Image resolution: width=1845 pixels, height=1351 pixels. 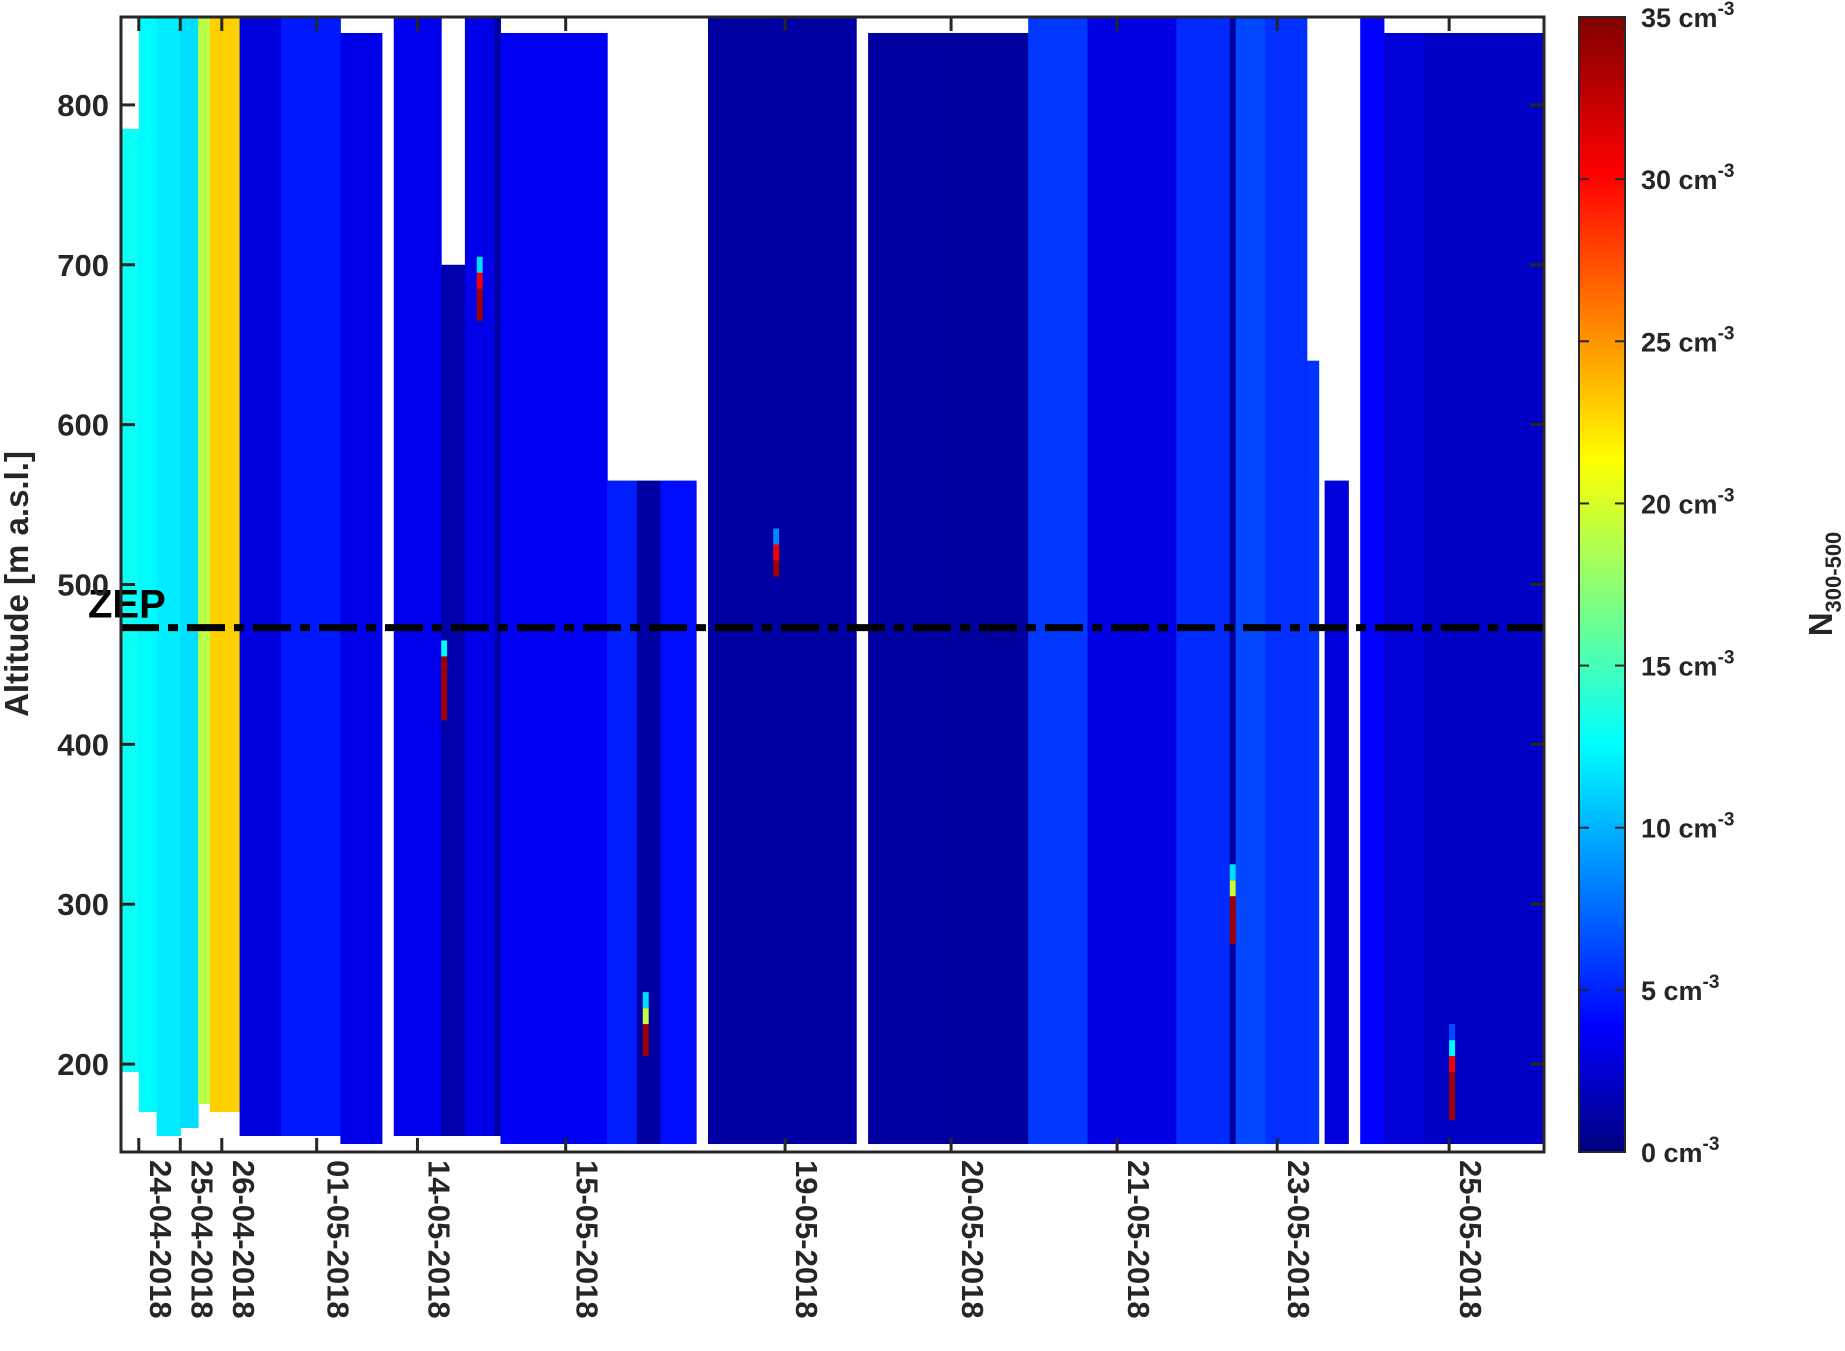 I want to click on y-tick-label: 200, so click(x=83, y=1064).